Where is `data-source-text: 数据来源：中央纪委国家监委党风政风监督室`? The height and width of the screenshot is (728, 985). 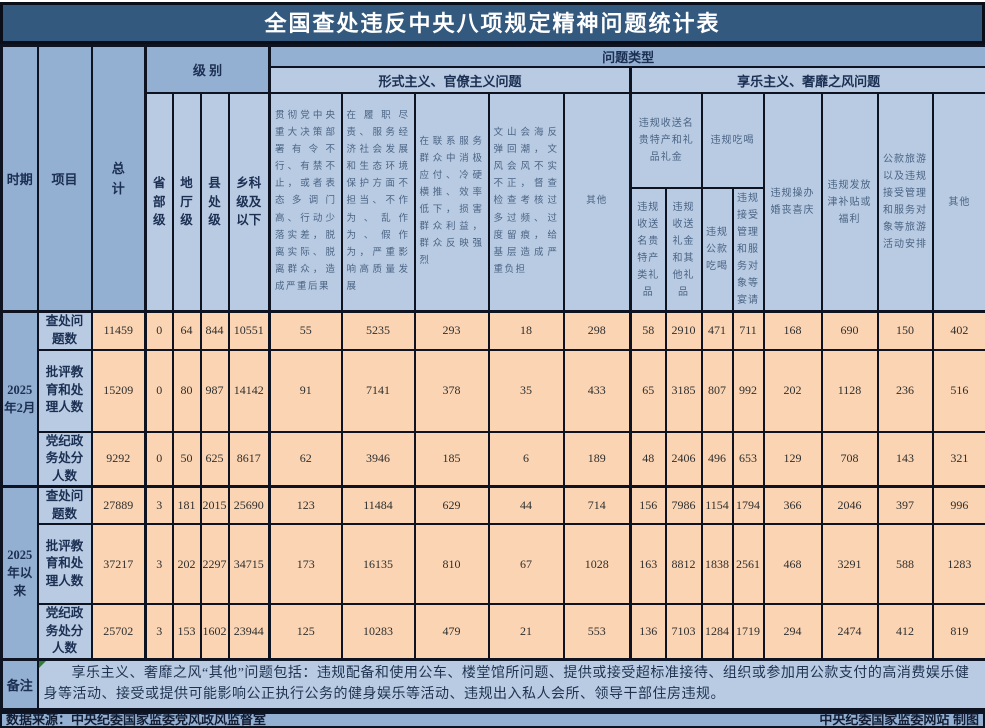
data-source-text: 数据来源：中央纪委国家监委党风政风监督室 is located at coordinates (136, 719).